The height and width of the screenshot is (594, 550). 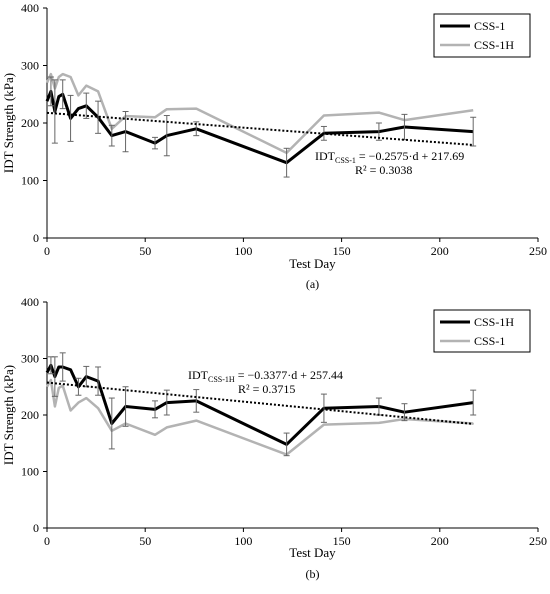 I want to click on panel-label: (a), so click(x=312, y=284).